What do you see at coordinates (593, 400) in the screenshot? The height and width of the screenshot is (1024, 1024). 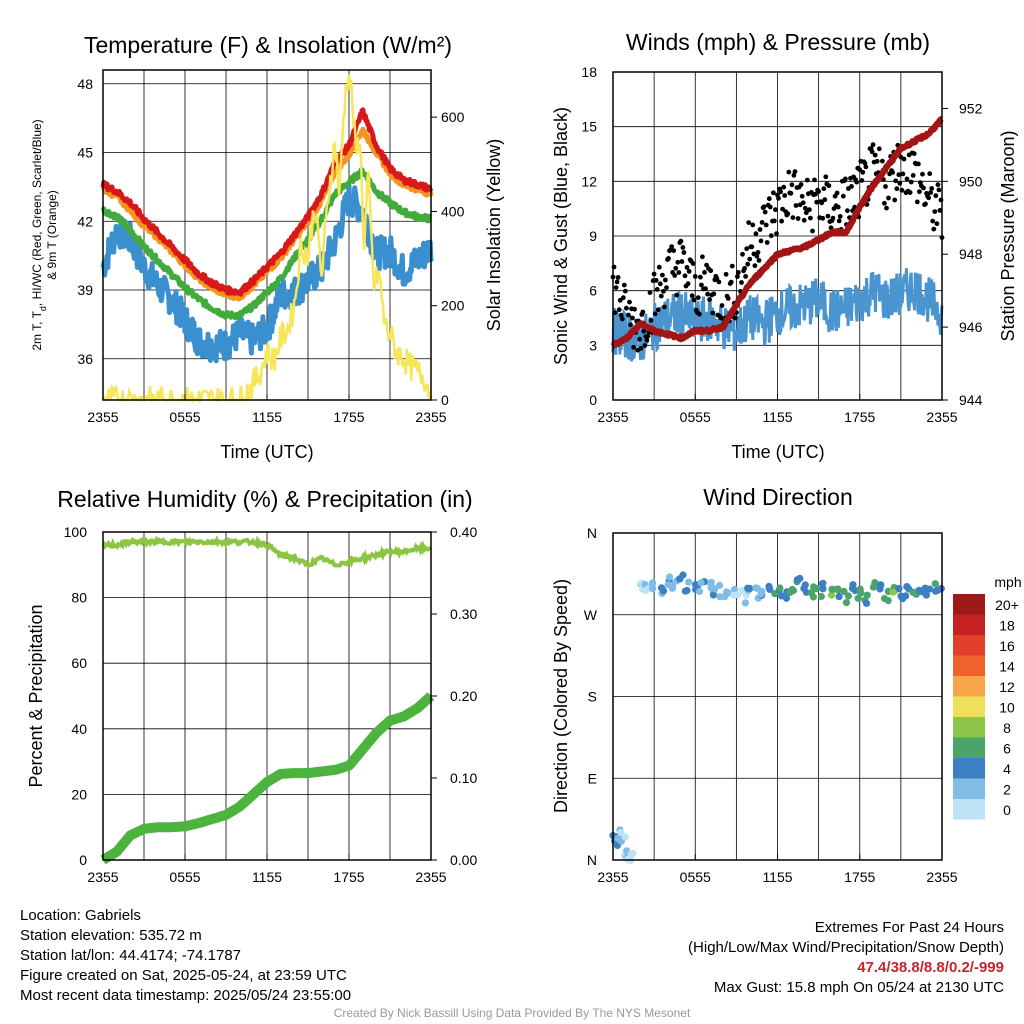 I see `wind-y-tick-label: 0` at bounding box center [593, 400].